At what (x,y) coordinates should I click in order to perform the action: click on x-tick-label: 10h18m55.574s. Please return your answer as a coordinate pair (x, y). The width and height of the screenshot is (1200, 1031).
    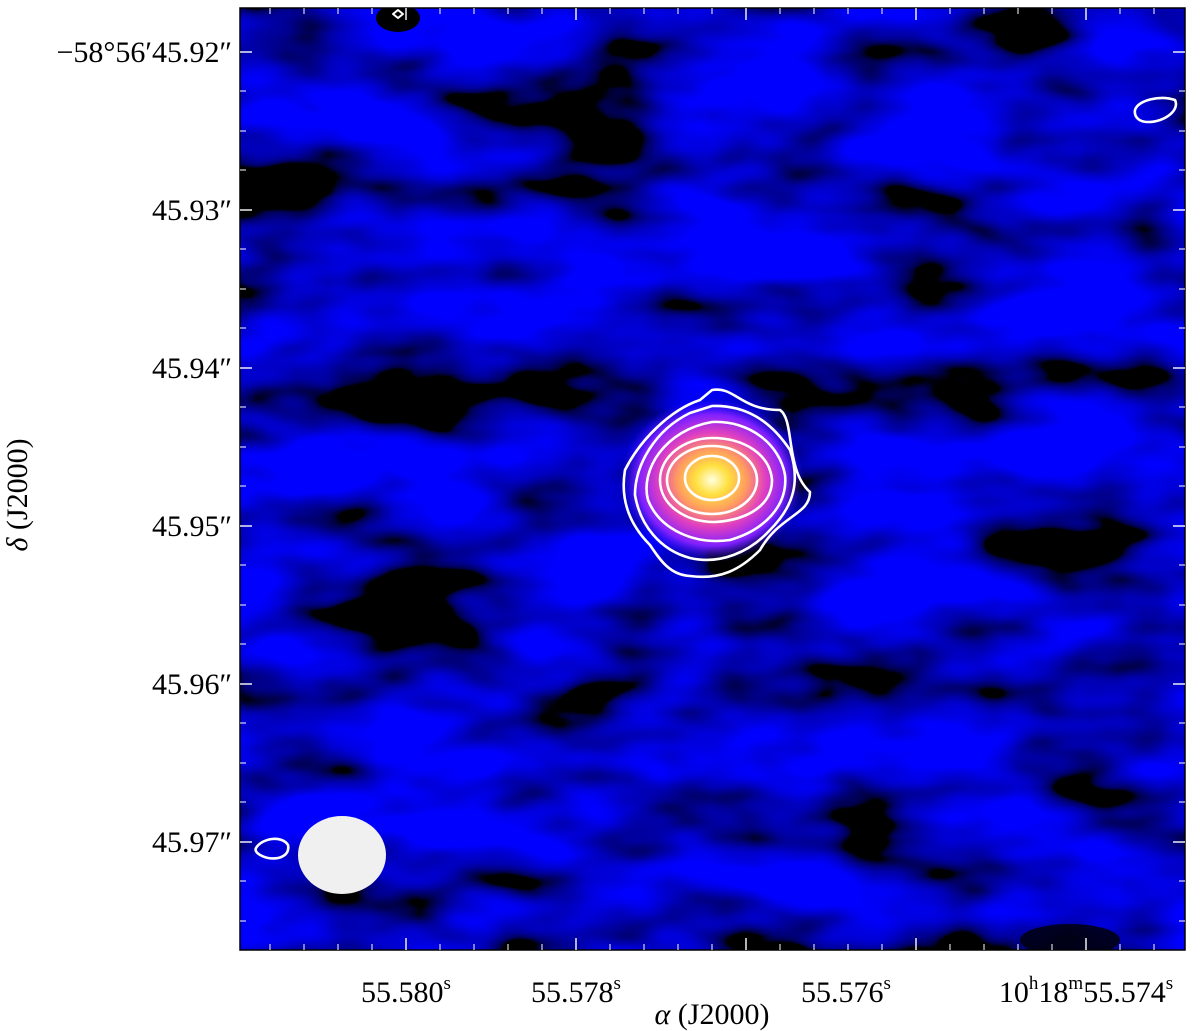
    Looking at the image, I should click on (1085, 991).